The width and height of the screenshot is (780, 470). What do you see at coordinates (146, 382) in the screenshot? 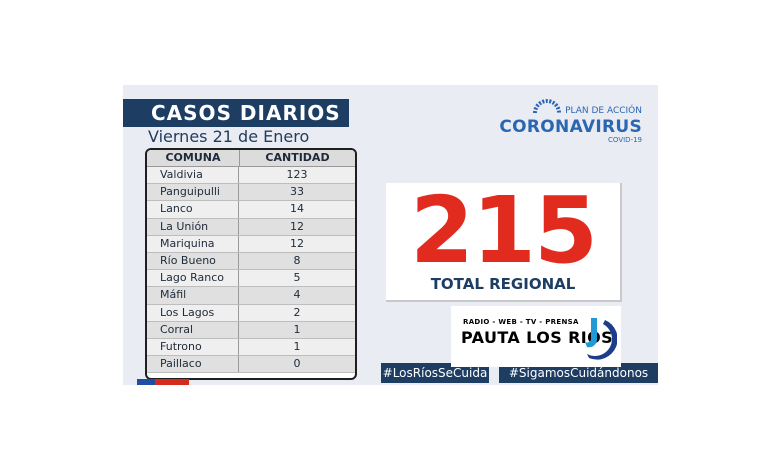
I see `flag-blue` at bounding box center [146, 382].